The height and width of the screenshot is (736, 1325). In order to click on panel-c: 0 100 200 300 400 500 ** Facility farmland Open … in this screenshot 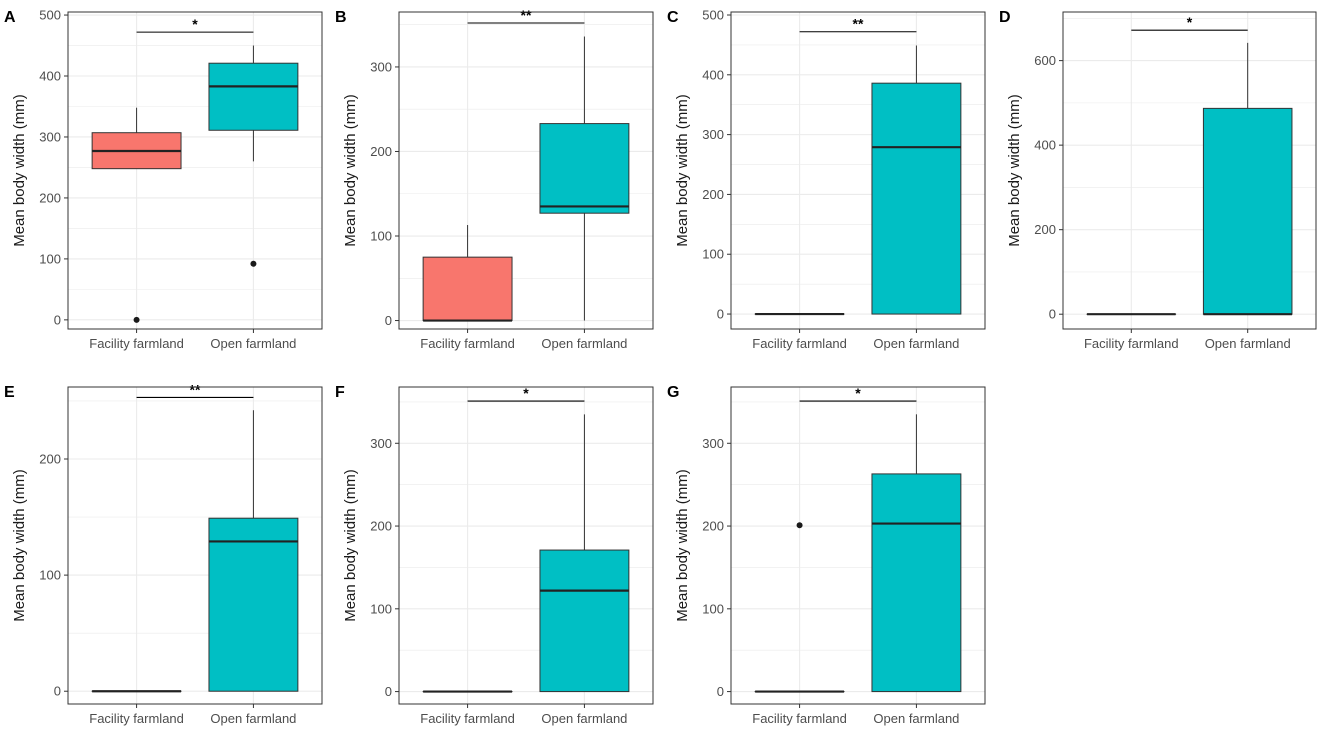, I will do `click(826, 179)`.